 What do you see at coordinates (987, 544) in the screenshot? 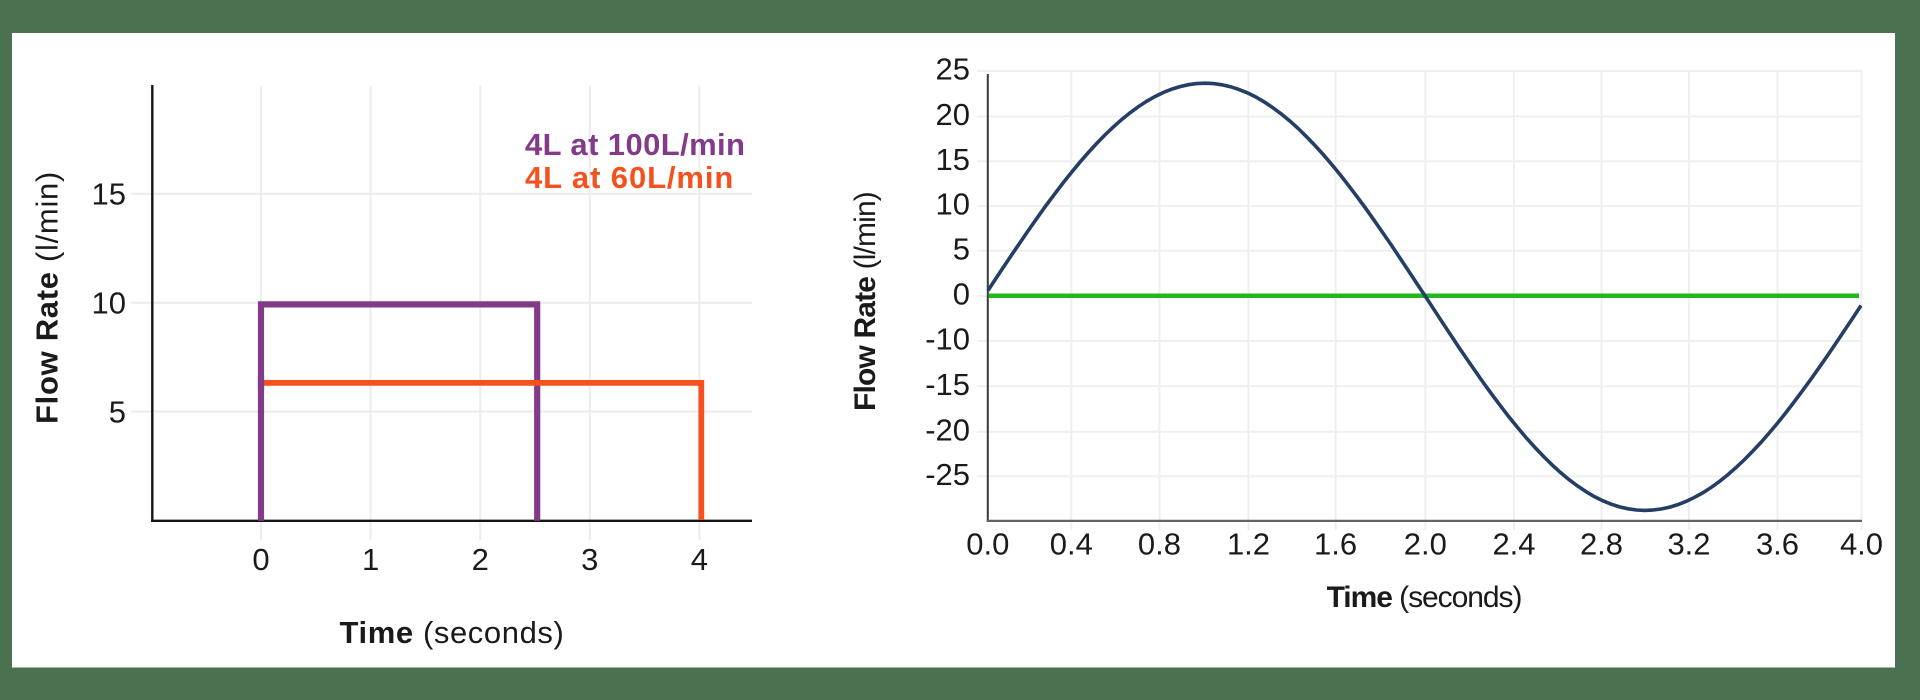
I see `svg-text: 0.0` at bounding box center [987, 544].